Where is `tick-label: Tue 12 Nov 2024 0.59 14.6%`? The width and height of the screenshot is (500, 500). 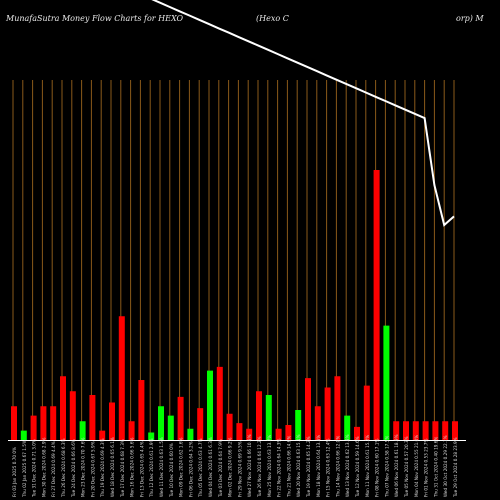 tick-label: Tue 12 Nov 2024 0.59 14.6% is located at coordinates (357, 467).